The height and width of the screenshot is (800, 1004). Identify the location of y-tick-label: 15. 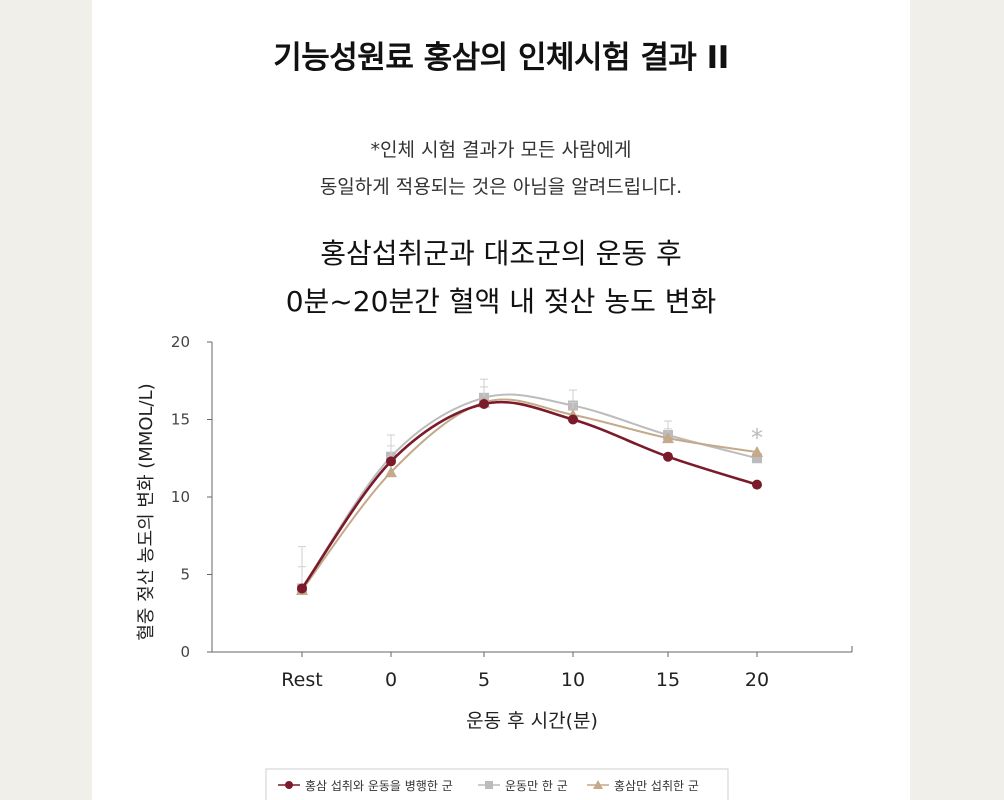
(180, 420).